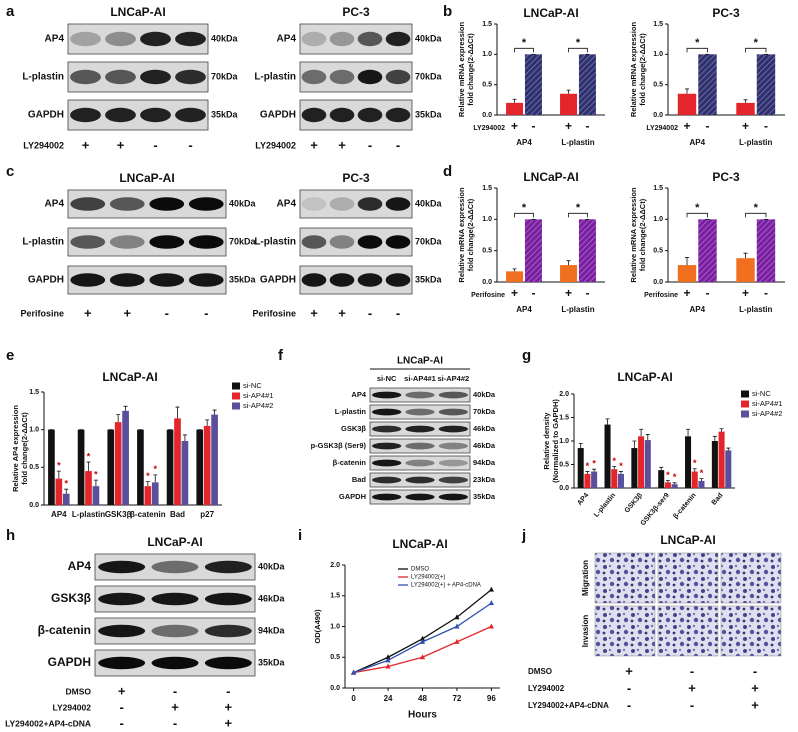 The width and height of the screenshot is (798, 732). I want to click on significance-bracket, so click(697, 50).